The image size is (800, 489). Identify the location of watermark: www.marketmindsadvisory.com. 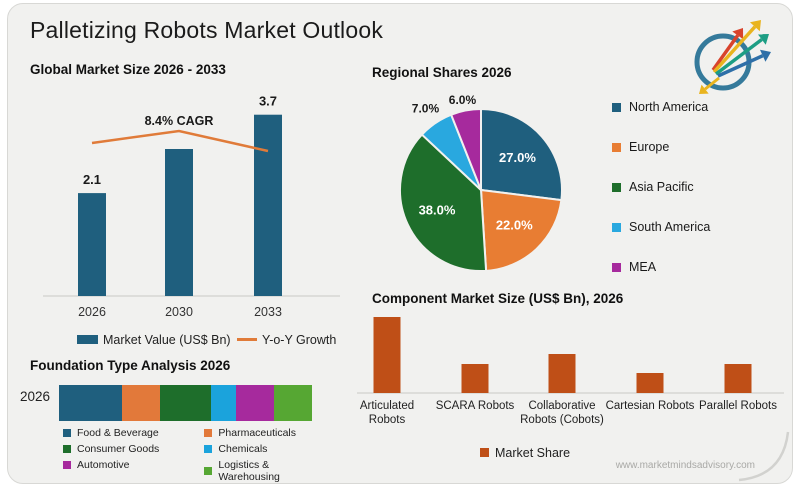
(685, 465).